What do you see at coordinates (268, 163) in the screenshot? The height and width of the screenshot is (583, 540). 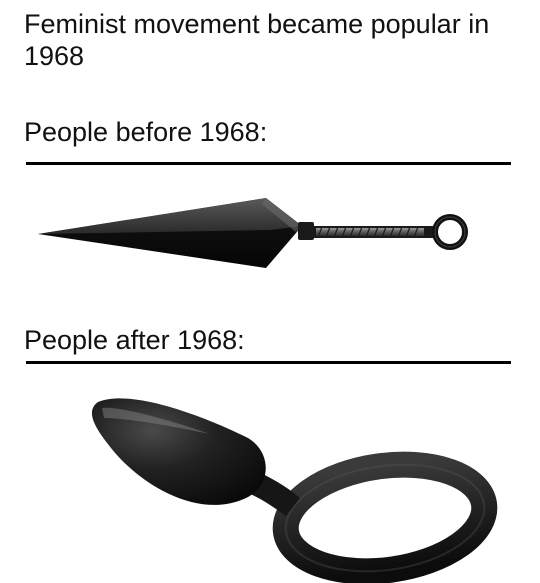 I see `before-divider` at bounding box center [268, 163].